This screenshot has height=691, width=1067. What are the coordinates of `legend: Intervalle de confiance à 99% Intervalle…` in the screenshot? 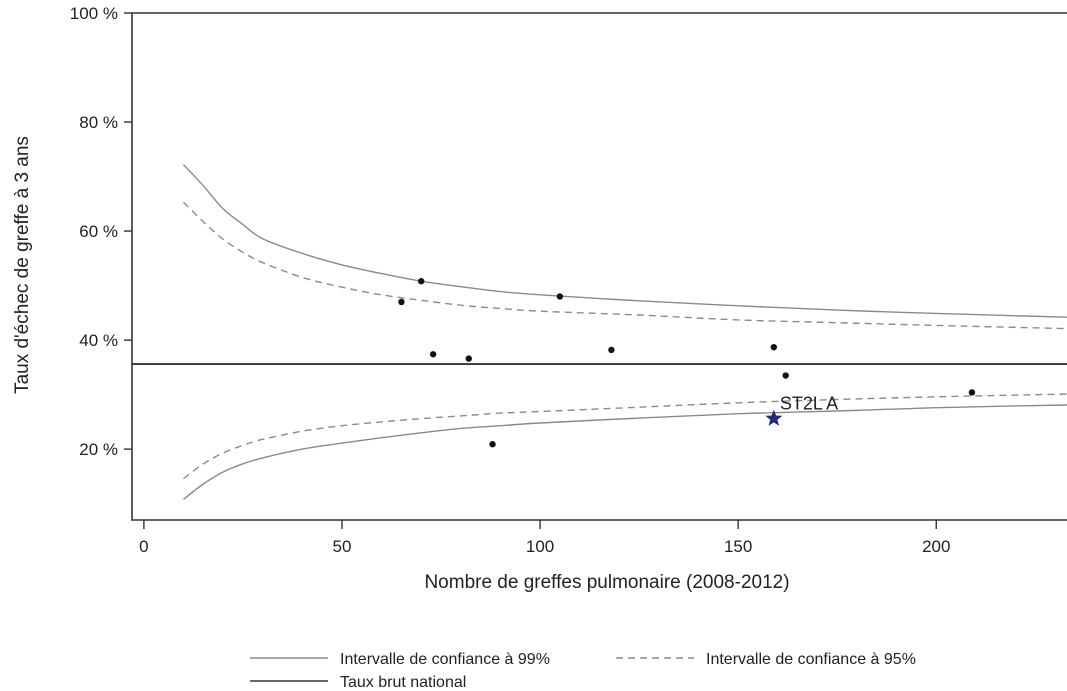 It's located at (583, 671).